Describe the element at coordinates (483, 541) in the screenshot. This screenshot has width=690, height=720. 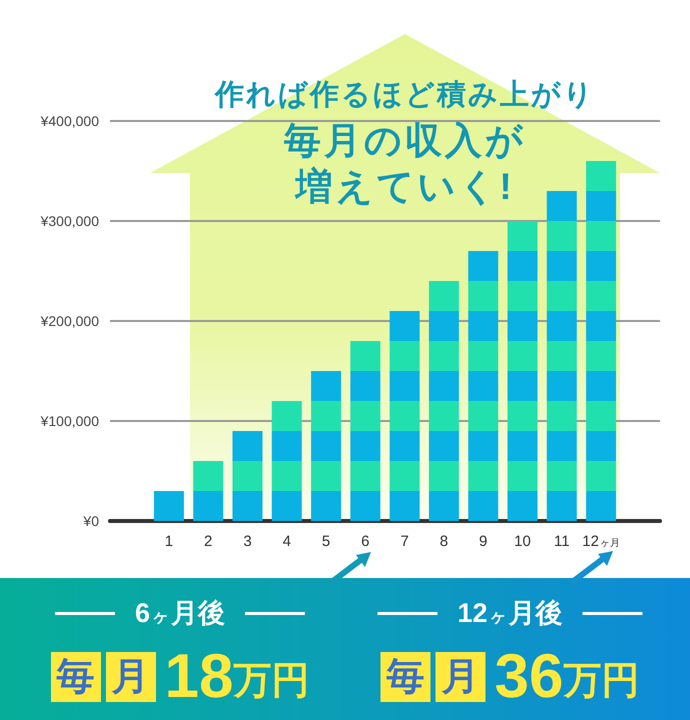
I see `x-tick-label: 9` at that location.